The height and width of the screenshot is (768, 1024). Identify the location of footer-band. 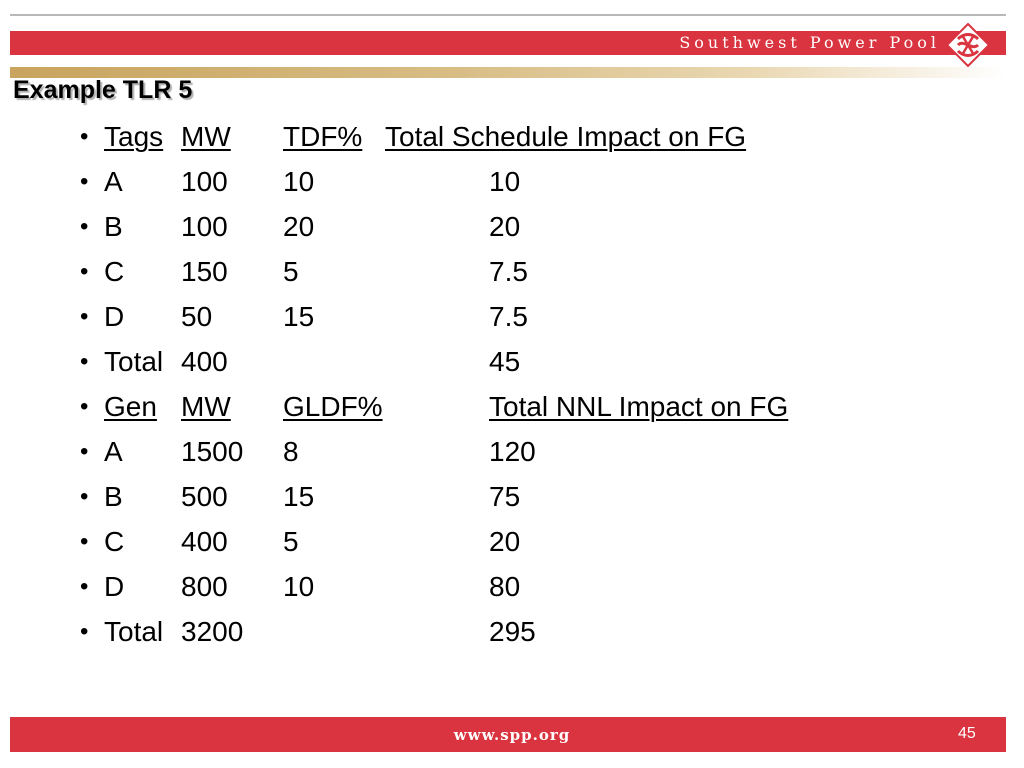
(508, 734).